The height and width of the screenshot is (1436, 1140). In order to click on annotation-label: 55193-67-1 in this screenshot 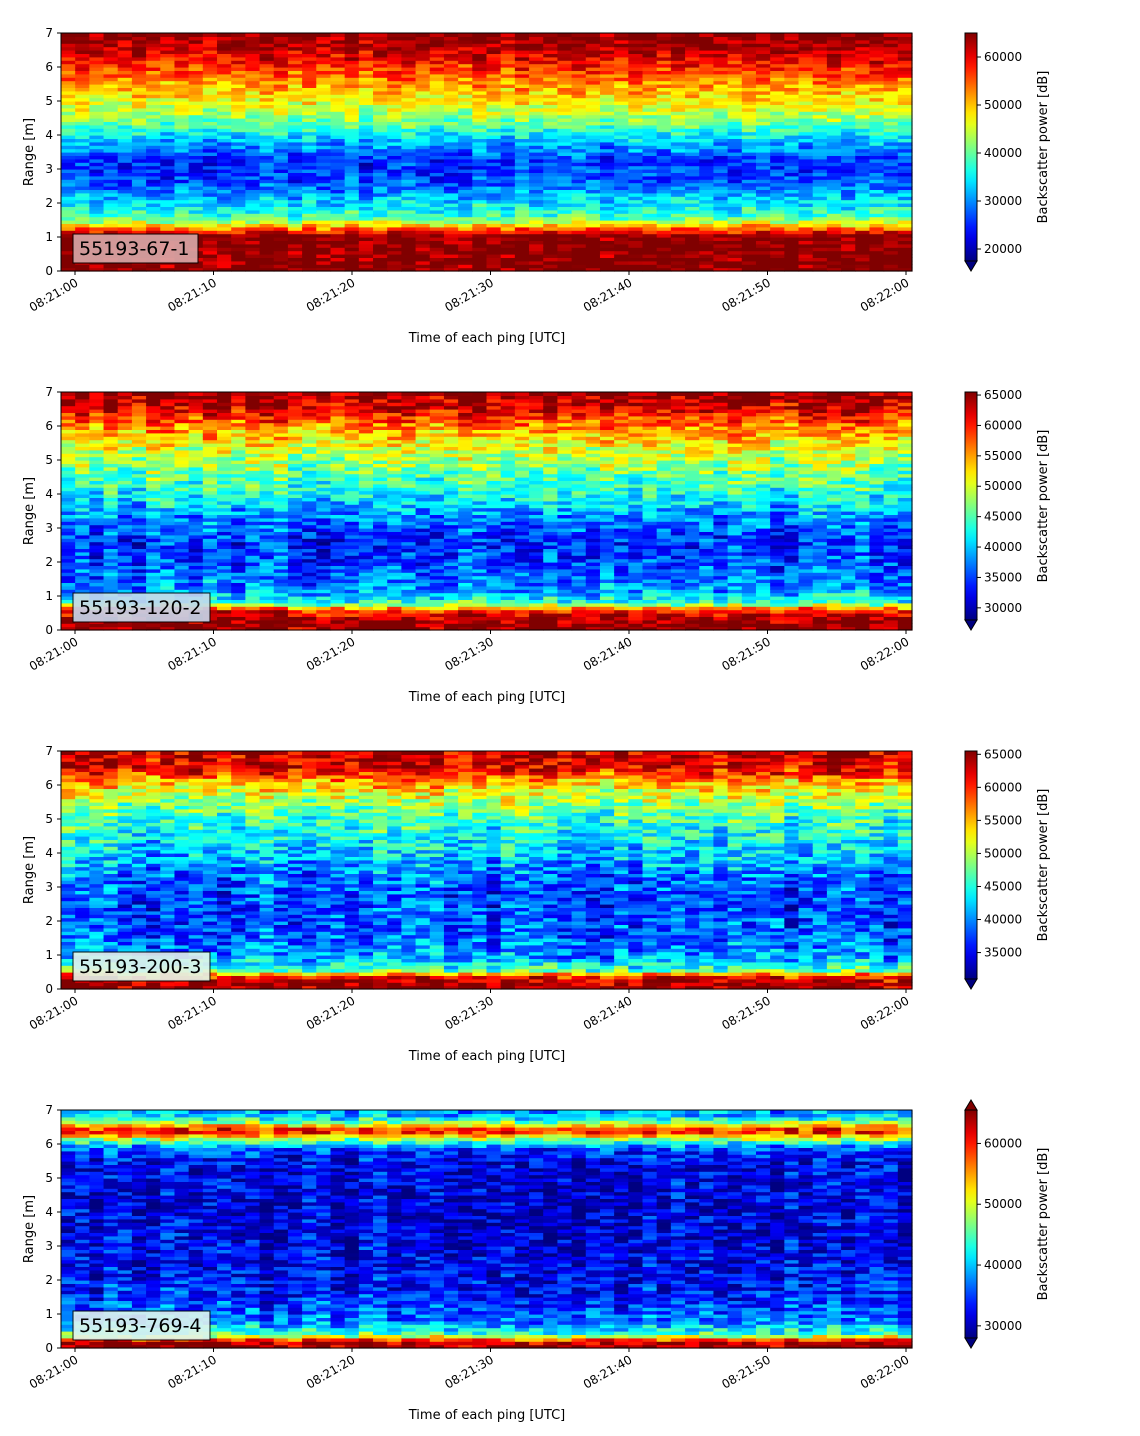, I will do `click(134, 249)`.